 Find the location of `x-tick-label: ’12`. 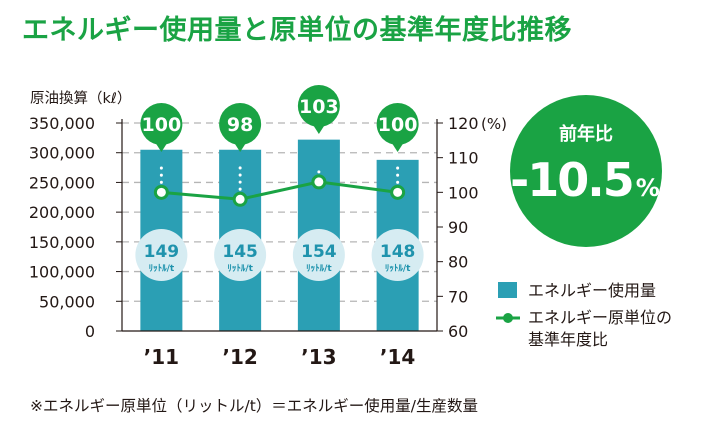

x-tick-label: ’12 is located at coordinates (239, 357).